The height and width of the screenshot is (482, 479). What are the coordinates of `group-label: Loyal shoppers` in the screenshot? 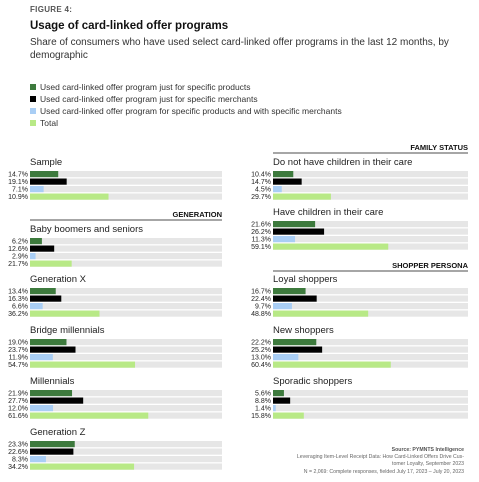 It's located at (305, 279).